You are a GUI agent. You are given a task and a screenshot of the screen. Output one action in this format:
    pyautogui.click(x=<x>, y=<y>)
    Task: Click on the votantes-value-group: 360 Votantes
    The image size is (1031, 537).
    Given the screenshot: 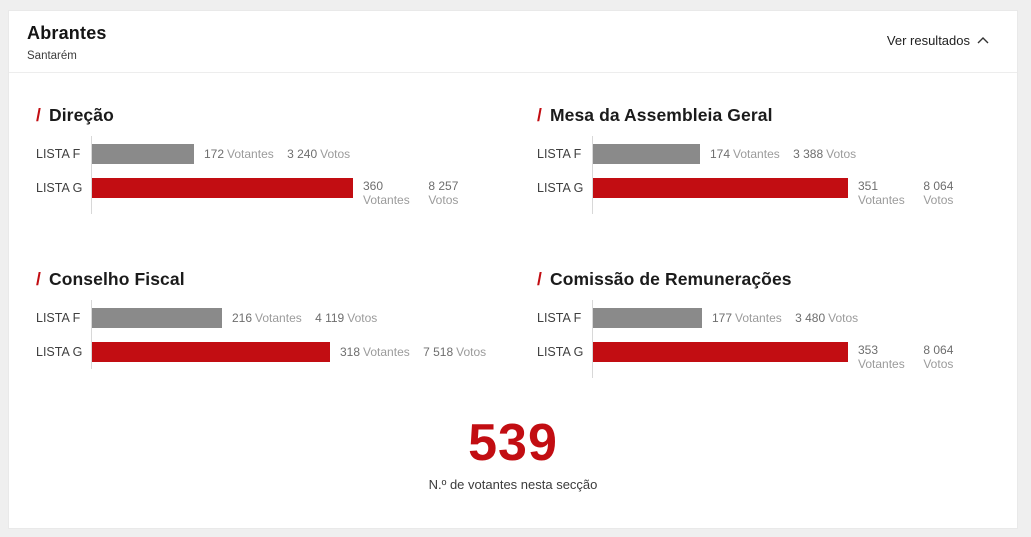 What is the action you would take?
    pyautogui.click(x=394, y=193)
    